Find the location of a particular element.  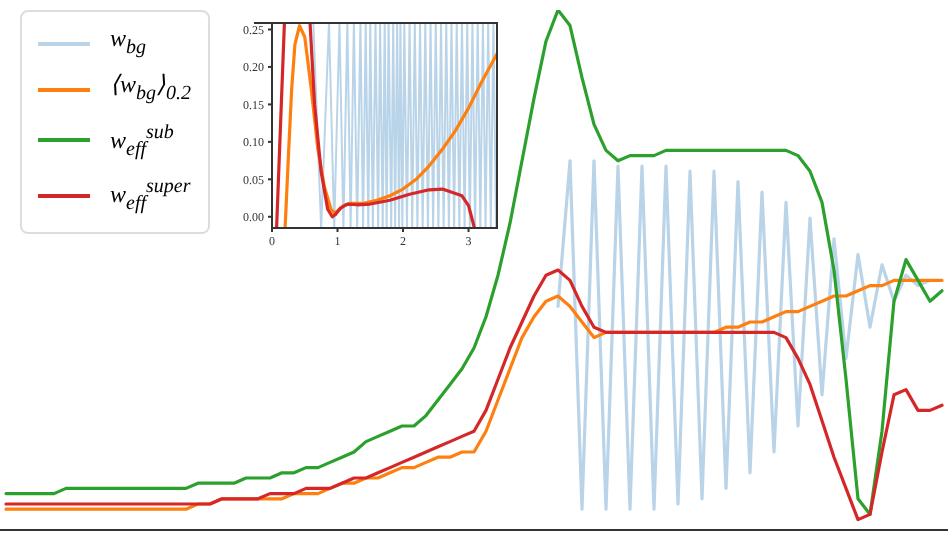

legend-label: ⟨w$_{bg}$⟩$_{0.2}$ is located at coordinates (151, 89).